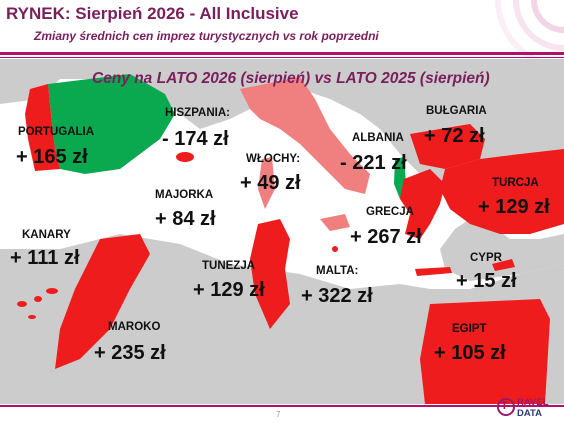 The width and height of the screenshot is (564, 423). I want to click on region-greece, so click(422, 204).